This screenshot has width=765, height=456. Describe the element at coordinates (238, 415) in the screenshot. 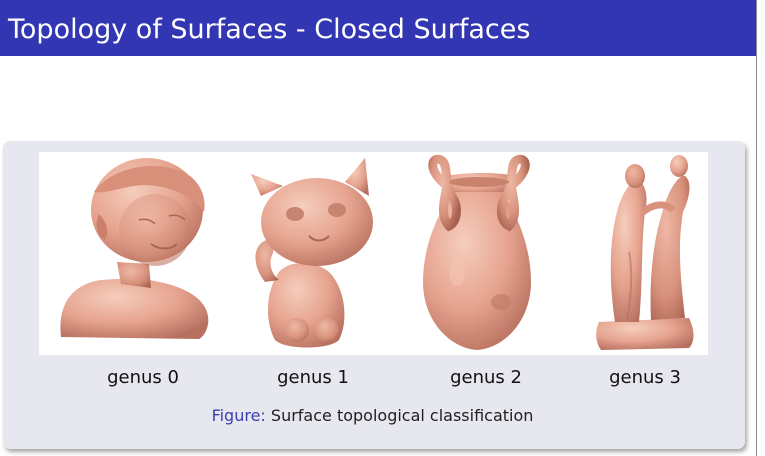

I see `figure-caption-prefix: Figure:` at that location.